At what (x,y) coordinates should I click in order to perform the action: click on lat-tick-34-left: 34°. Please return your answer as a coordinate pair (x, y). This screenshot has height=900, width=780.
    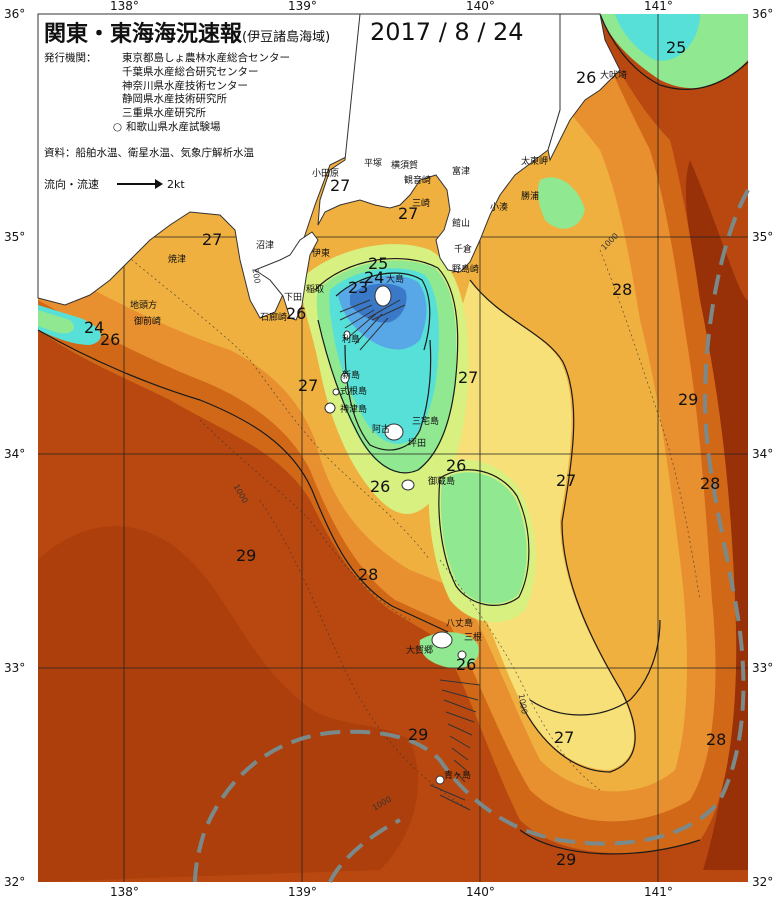
    Looking at the image, I should click on (15, 454).